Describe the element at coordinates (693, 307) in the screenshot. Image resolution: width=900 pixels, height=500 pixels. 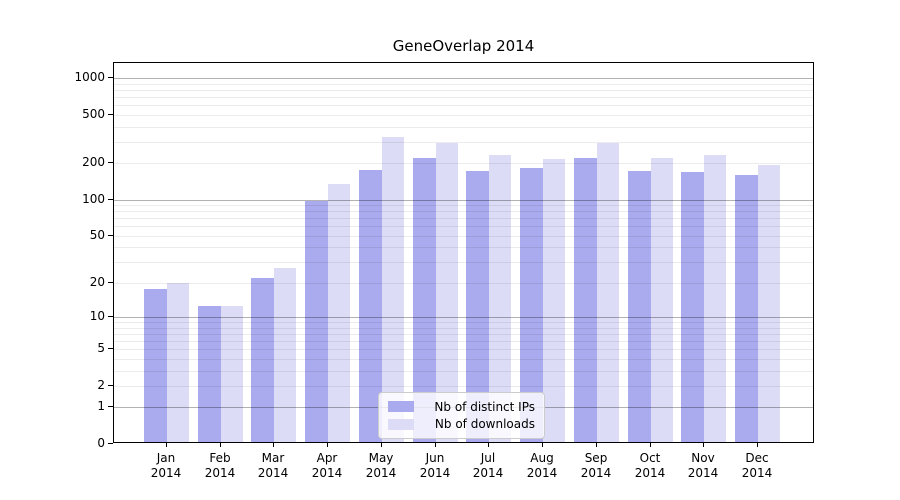
I see `bar-distinct-ips-nov` at that location.